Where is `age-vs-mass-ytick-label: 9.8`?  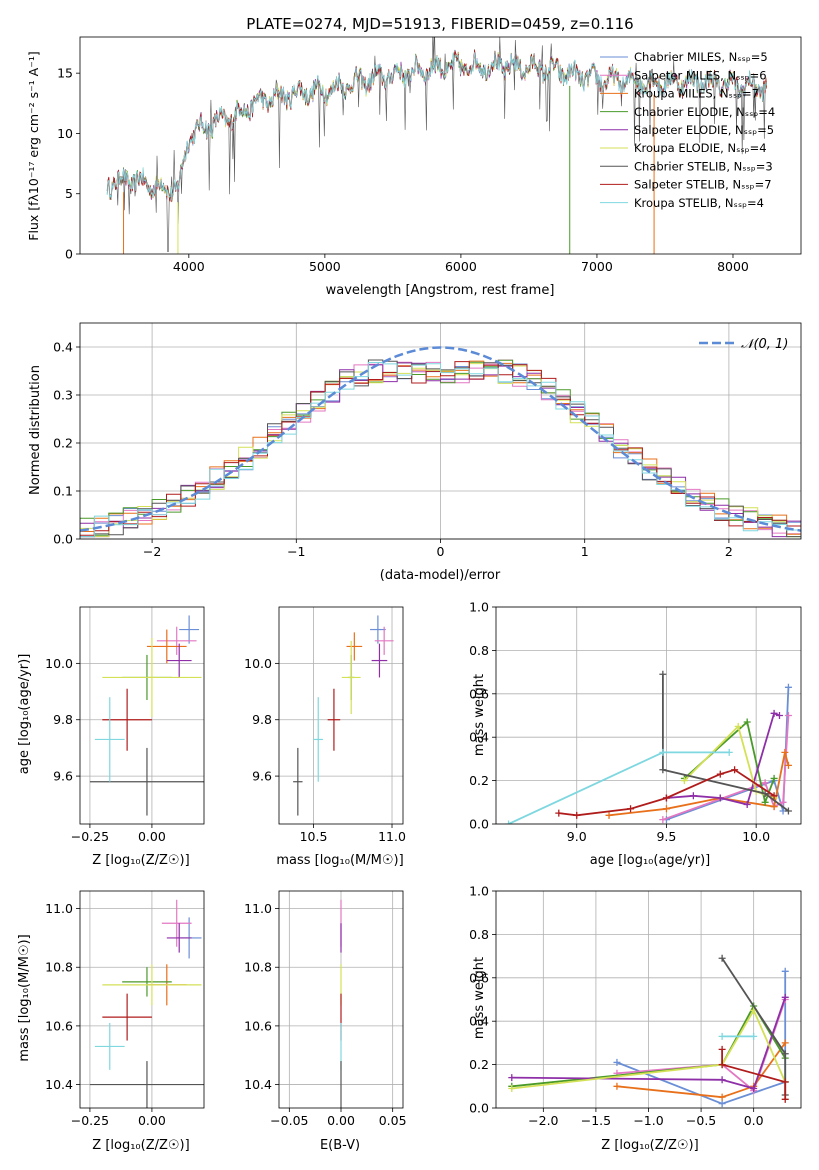
age-vs-mass-ytick-label: 9.8 is located at coordinates (262, 719).